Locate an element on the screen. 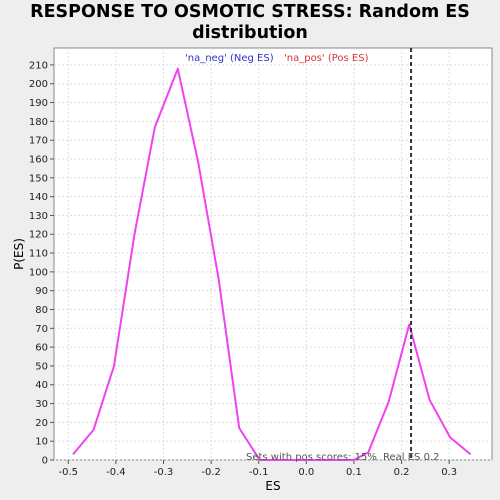 This screenshot has width=500, height=500. y-tick-label: 120 is located at coordinates (38, 235).